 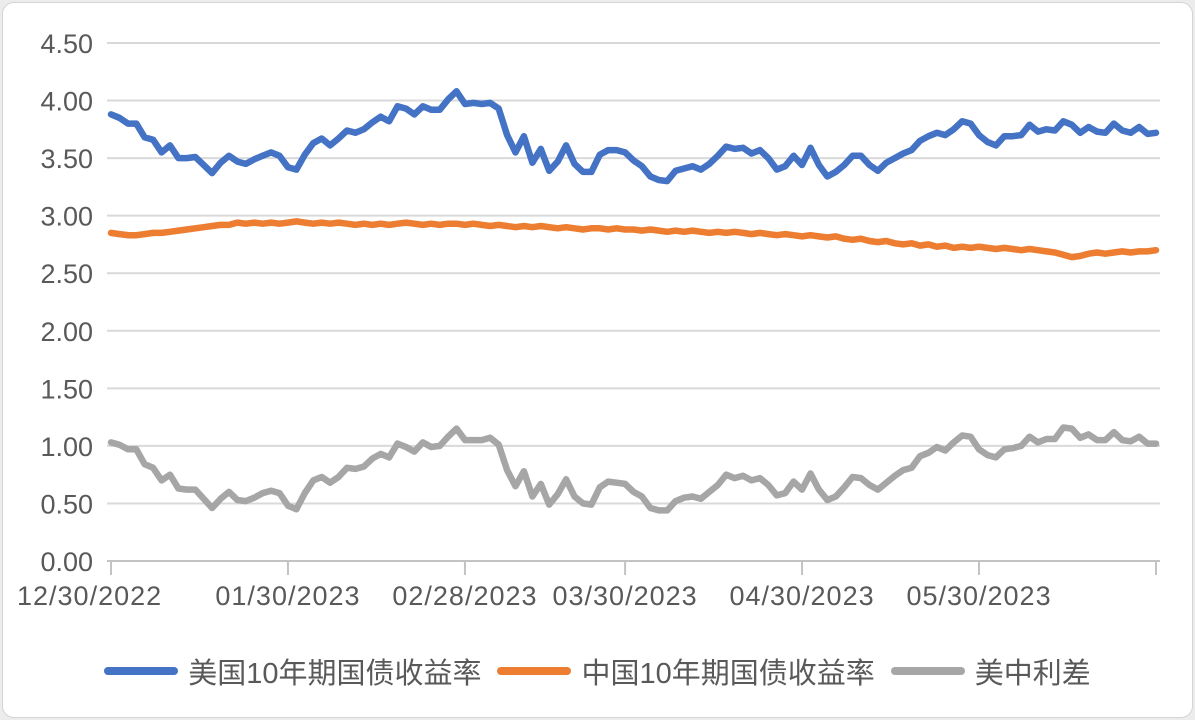 I want to click on legend-swatch-us10y, so click(x=141, y=671).